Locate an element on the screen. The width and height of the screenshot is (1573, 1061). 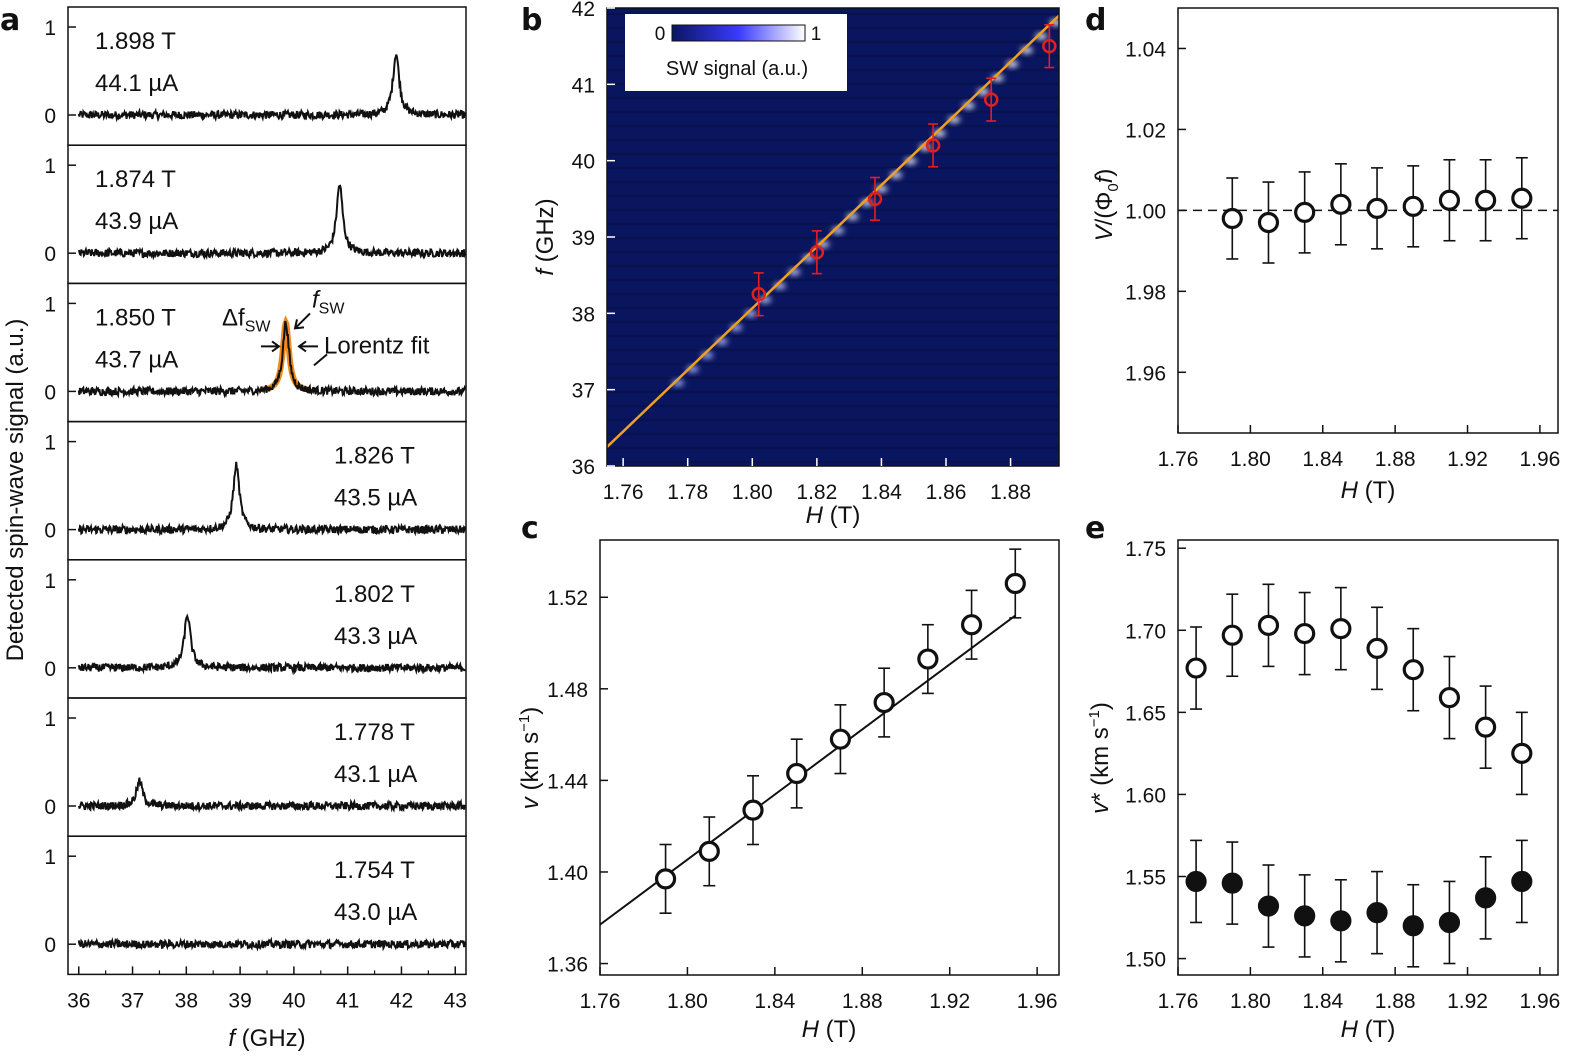
y-label-unit: * (km s is located at coordinates (1100, 764).